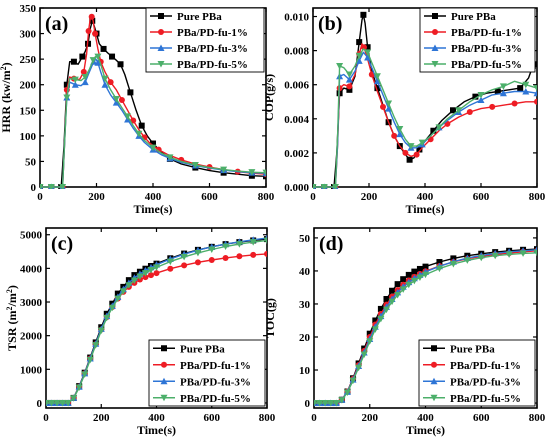 This screenshot has width=550, height=440. Describe the element at coordinates (296, 120) in the screenshot. I see `y-tick-label: 0.004` at that location.